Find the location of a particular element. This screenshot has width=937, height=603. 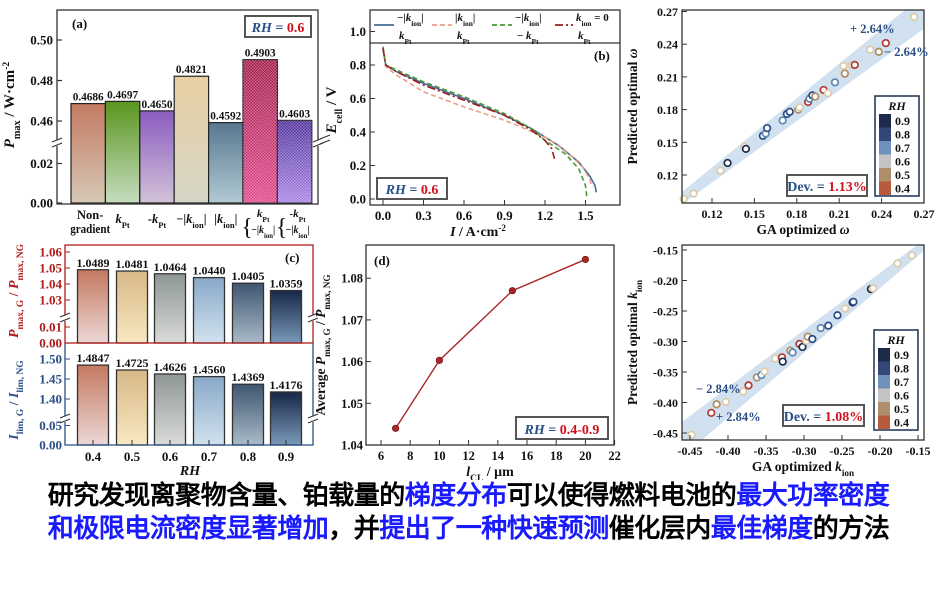

legend-label: 0.7 is located at coordinates (901, 382).